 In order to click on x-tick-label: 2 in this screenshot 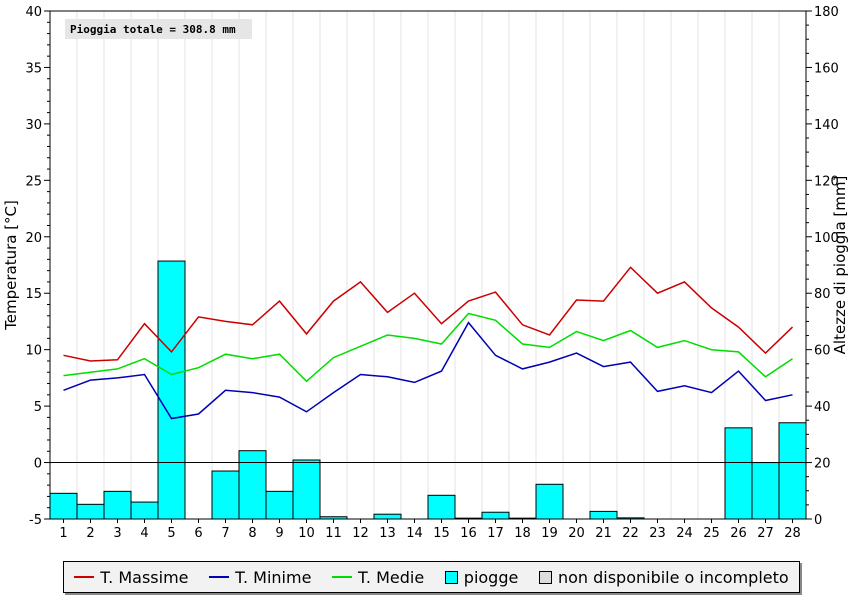, I will do `click(90, 533)`.